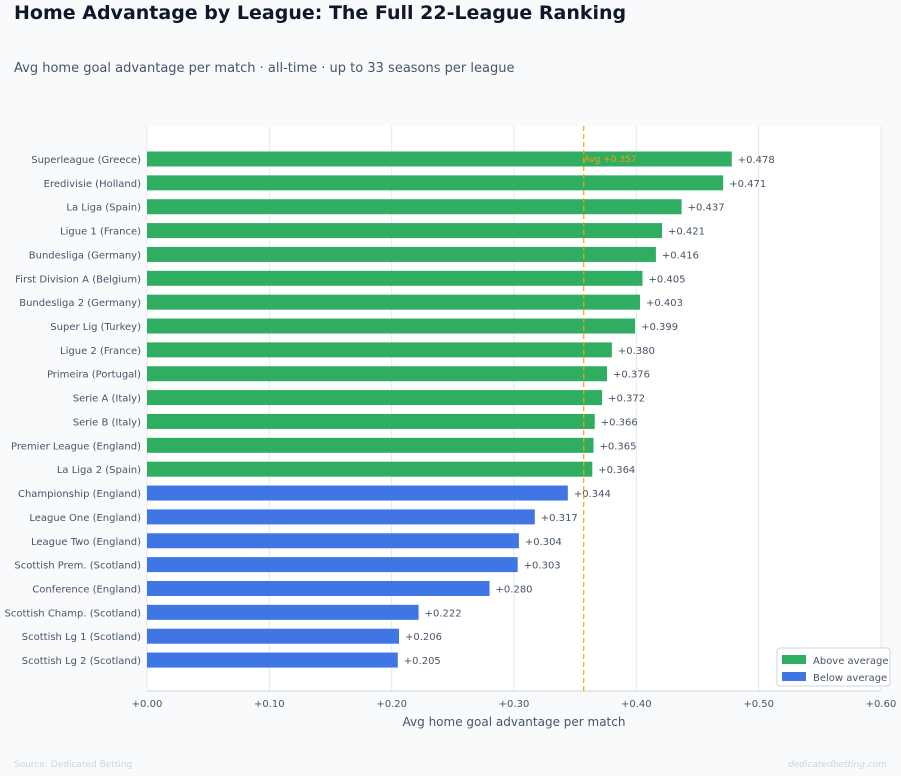 Image resolution: width=901 pixels, height=776 pixels. Describe the element at coordinates (73, 613) in the screenshot. I see `category-label: Scottish Champ. (Scotland)` at that location.